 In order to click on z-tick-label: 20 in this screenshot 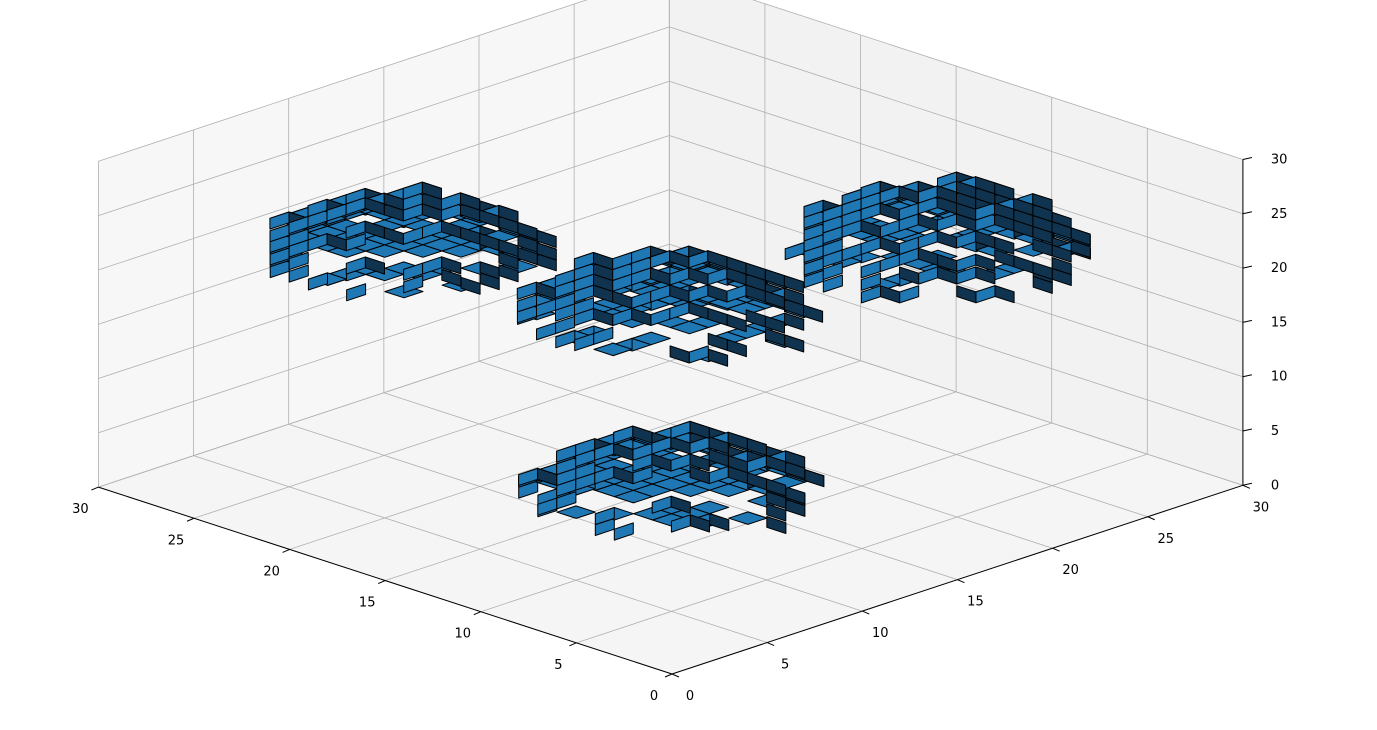, I will do `click(1279, 268)`.